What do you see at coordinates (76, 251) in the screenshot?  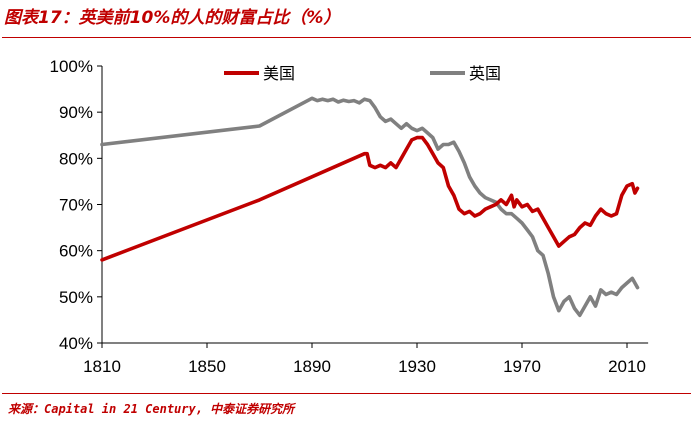 I see `y-tick-label: 60%` at bounding box center [76, 251].